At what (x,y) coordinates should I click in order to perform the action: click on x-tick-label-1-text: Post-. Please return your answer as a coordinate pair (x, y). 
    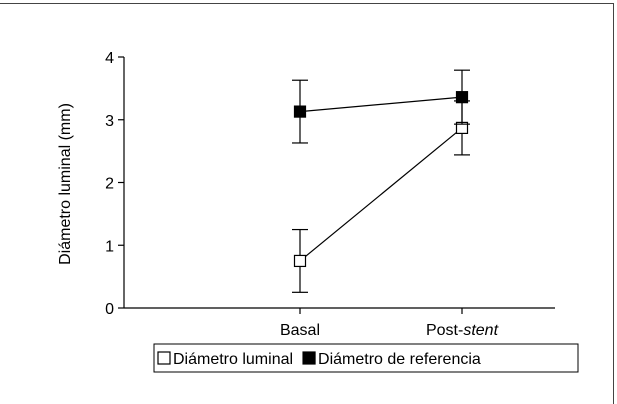
    Looking at the image, I should click on (444, 330).